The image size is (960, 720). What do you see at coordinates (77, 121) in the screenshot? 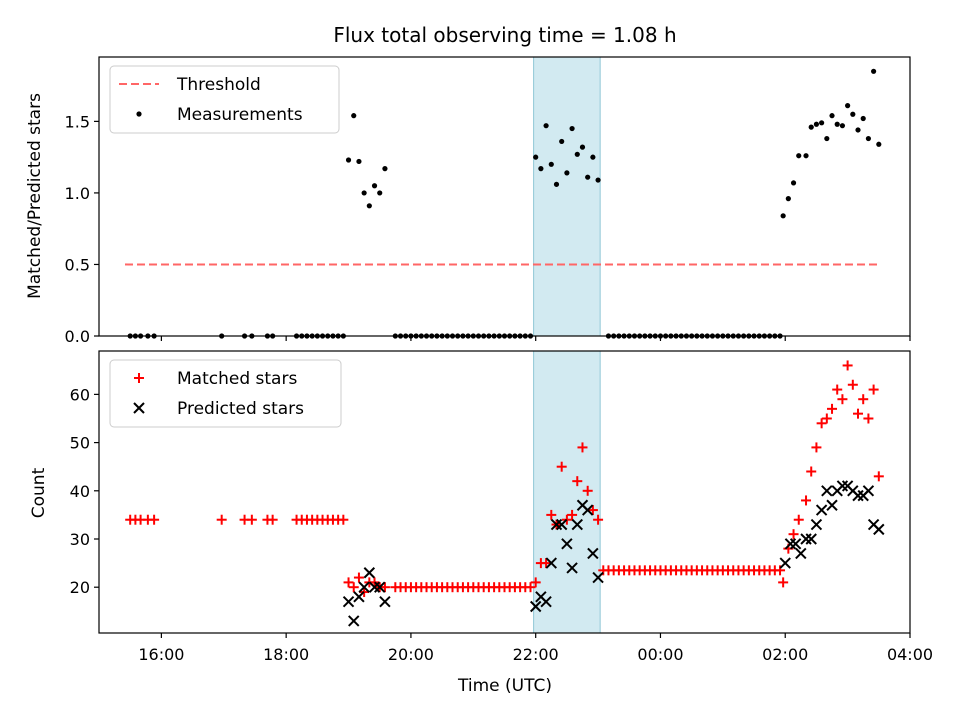
I see `y-tick-label: 1.5` at bounding box center [77, 121].